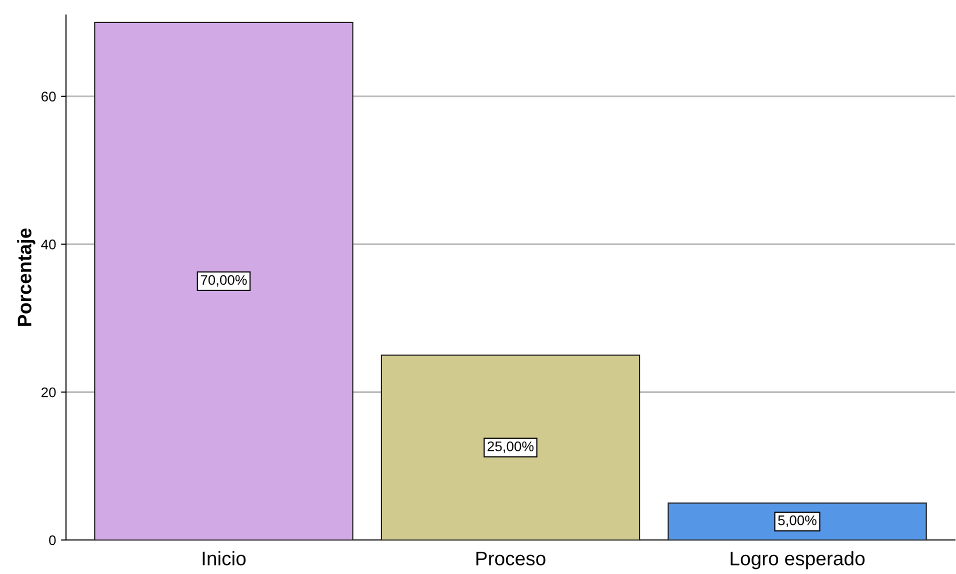 The width and height of the screenshot is (956, 574). What do you see at coordinates (797, 560) in the screenshot?
I see `x-tick-label: Logro esperado` at bounding box center [797, 560].